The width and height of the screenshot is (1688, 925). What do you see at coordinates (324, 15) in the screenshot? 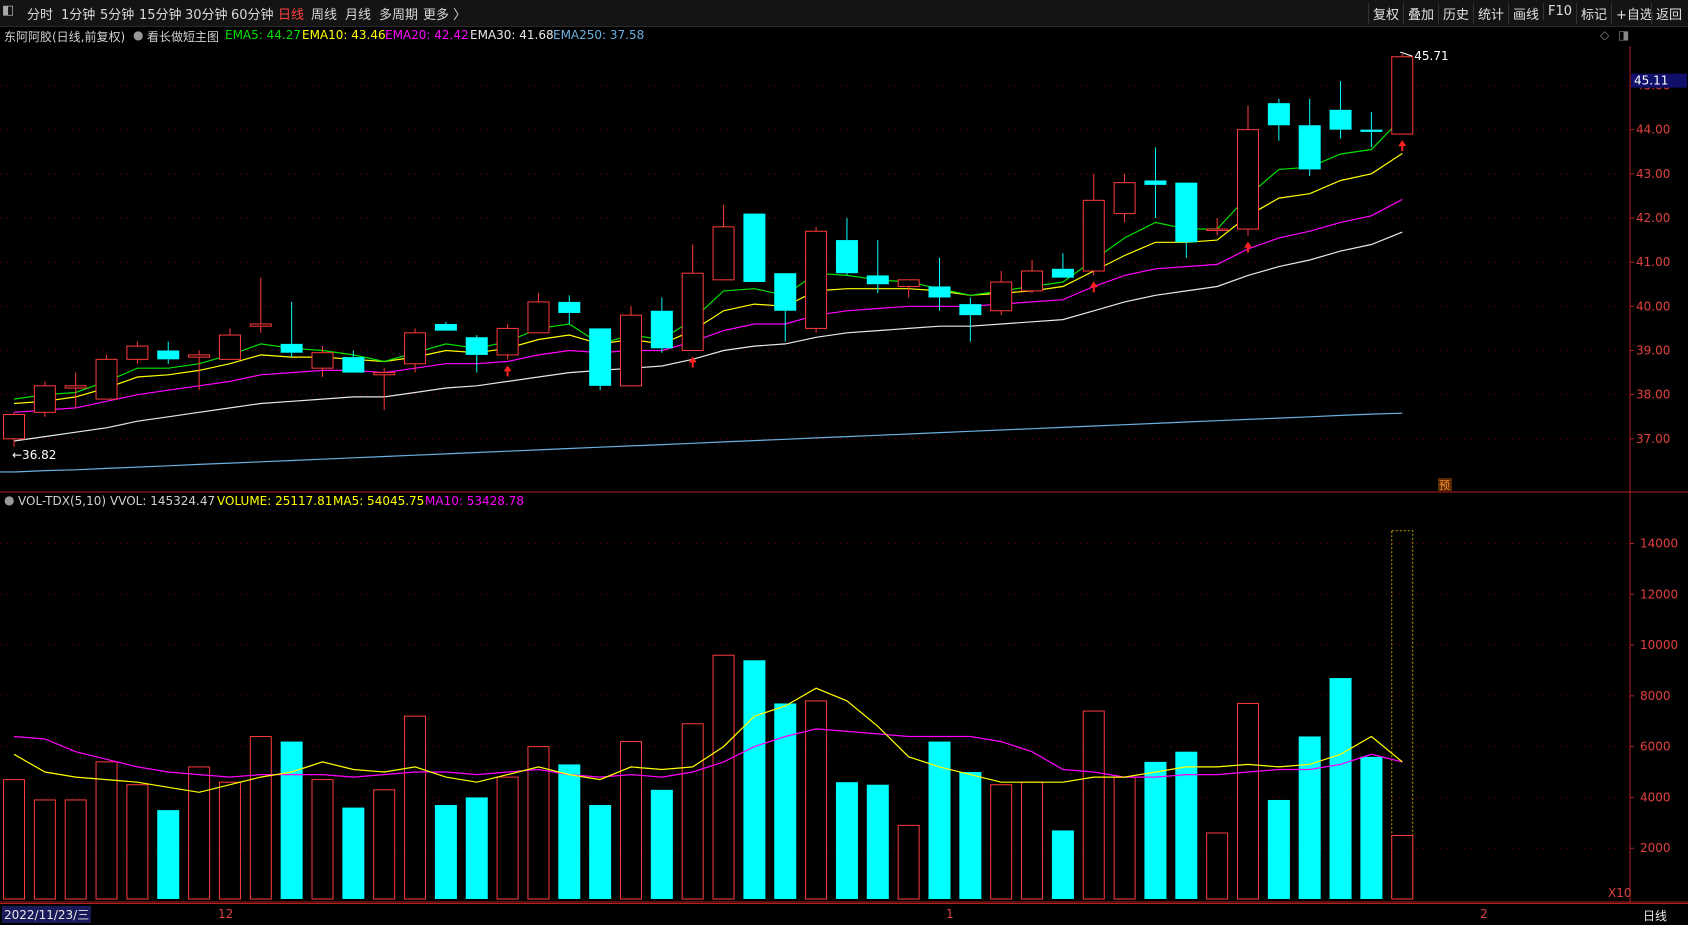
I see `period-tab-weekly: 周线` at bounding box center [324, 15].